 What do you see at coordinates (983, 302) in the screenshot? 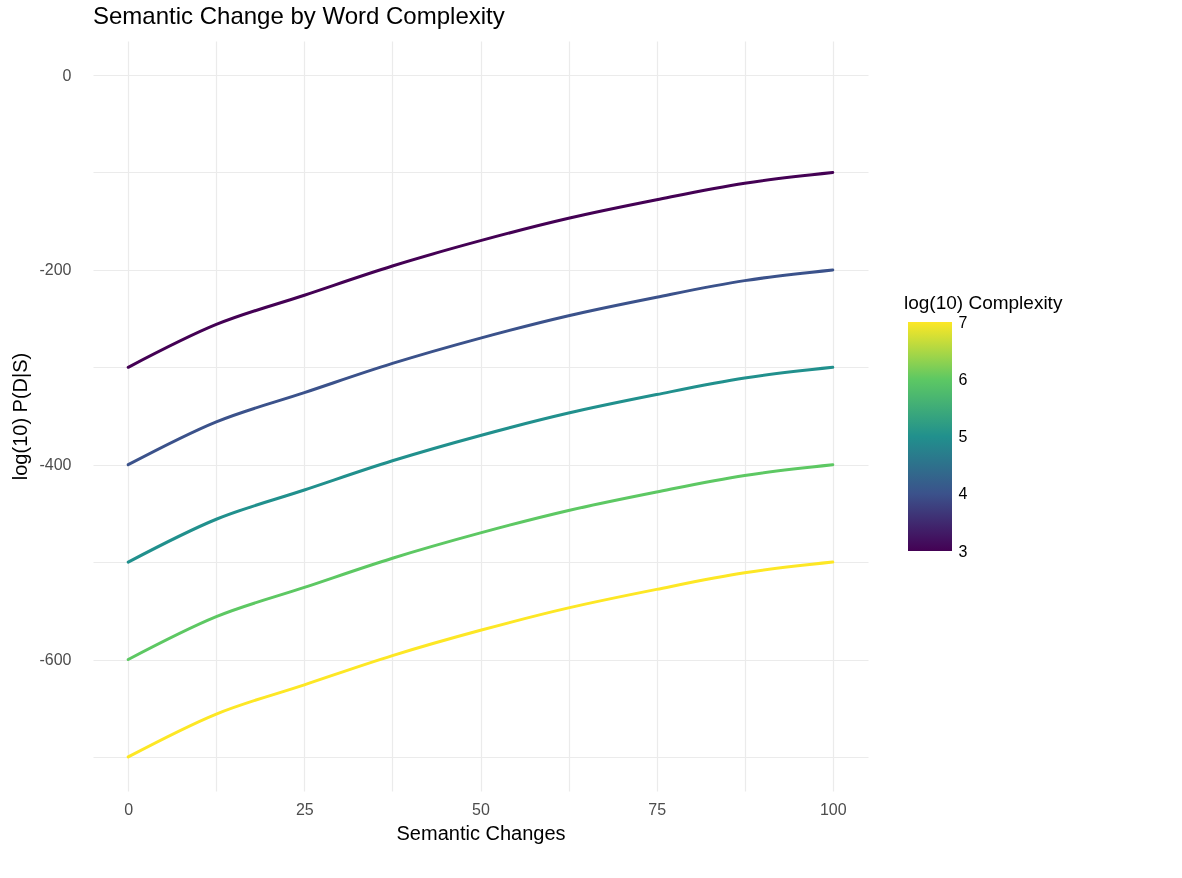
I see `color-bar-title: log(10) Complexity` at bounding box center [983, 302].